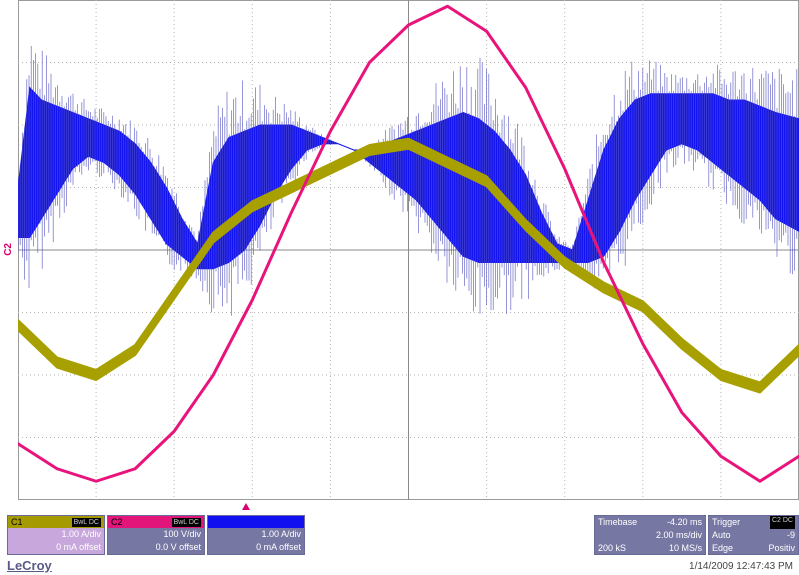 The height and width of the screenshot is (575, 799). What do you see at coordinates (685, 548) in the screenshot?
I see `timebase-sample-rate: 10 MS/s` at bounding box center [685, 548].